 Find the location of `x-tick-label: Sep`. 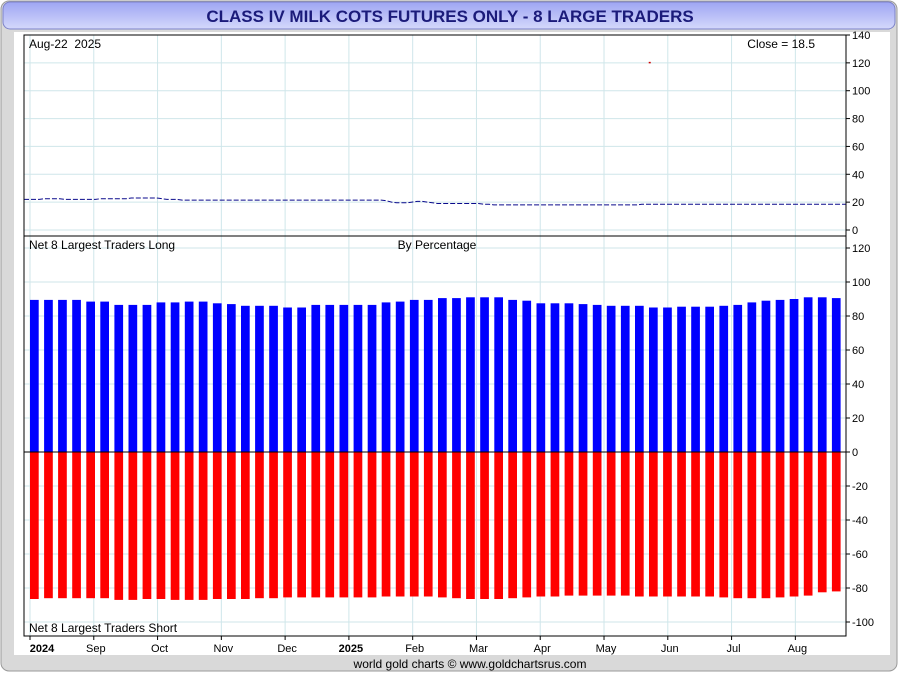

x-tick-label: Sep is located at coordinates (96, 649).